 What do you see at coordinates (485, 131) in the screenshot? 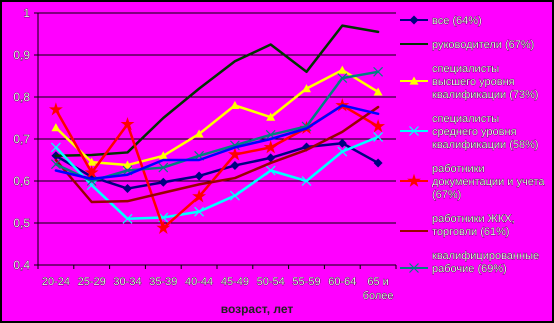
I see `legend-label: специалисты среднего уровня квалификации (58%)` at bounding box center [485, 131].